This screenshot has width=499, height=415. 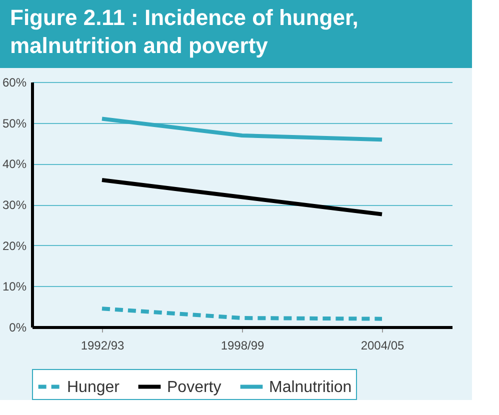 I want to click on legend-label: Poverty, so click(x=194, y=387).